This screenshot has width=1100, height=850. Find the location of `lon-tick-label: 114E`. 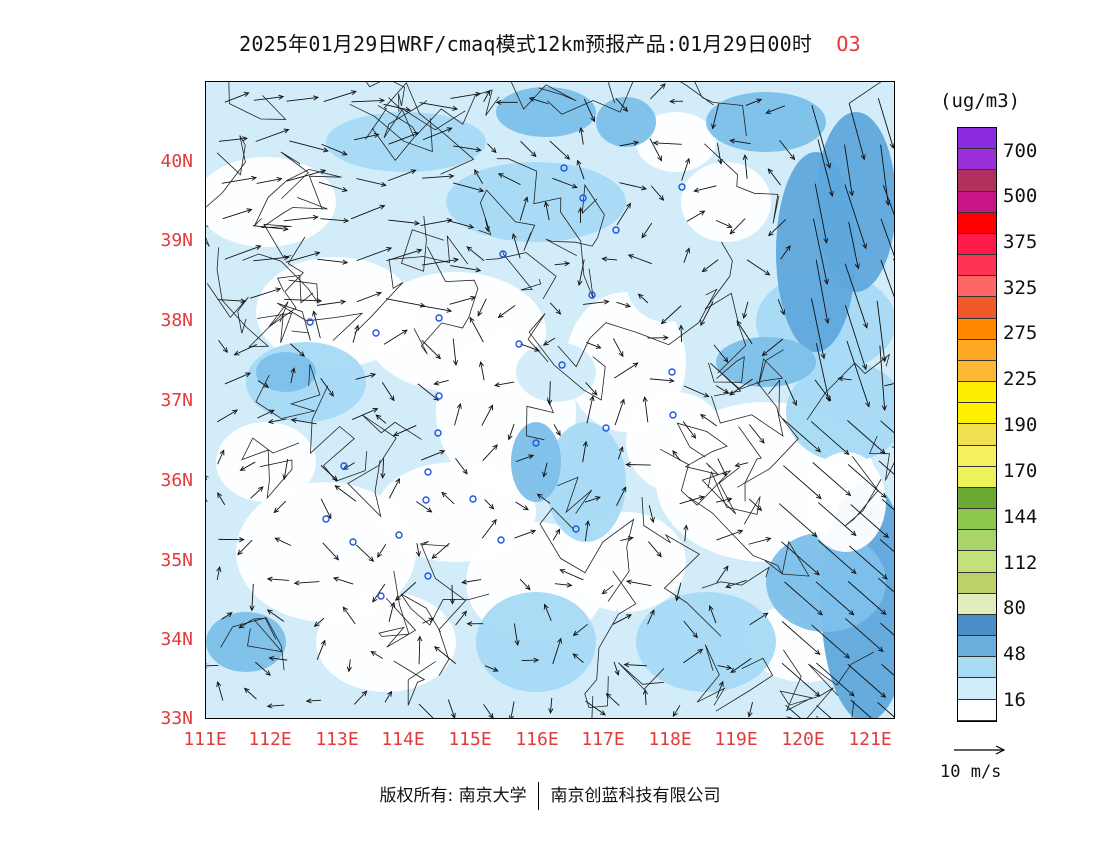

lon-tick-label: 114E is located at coordinates (403, 739).